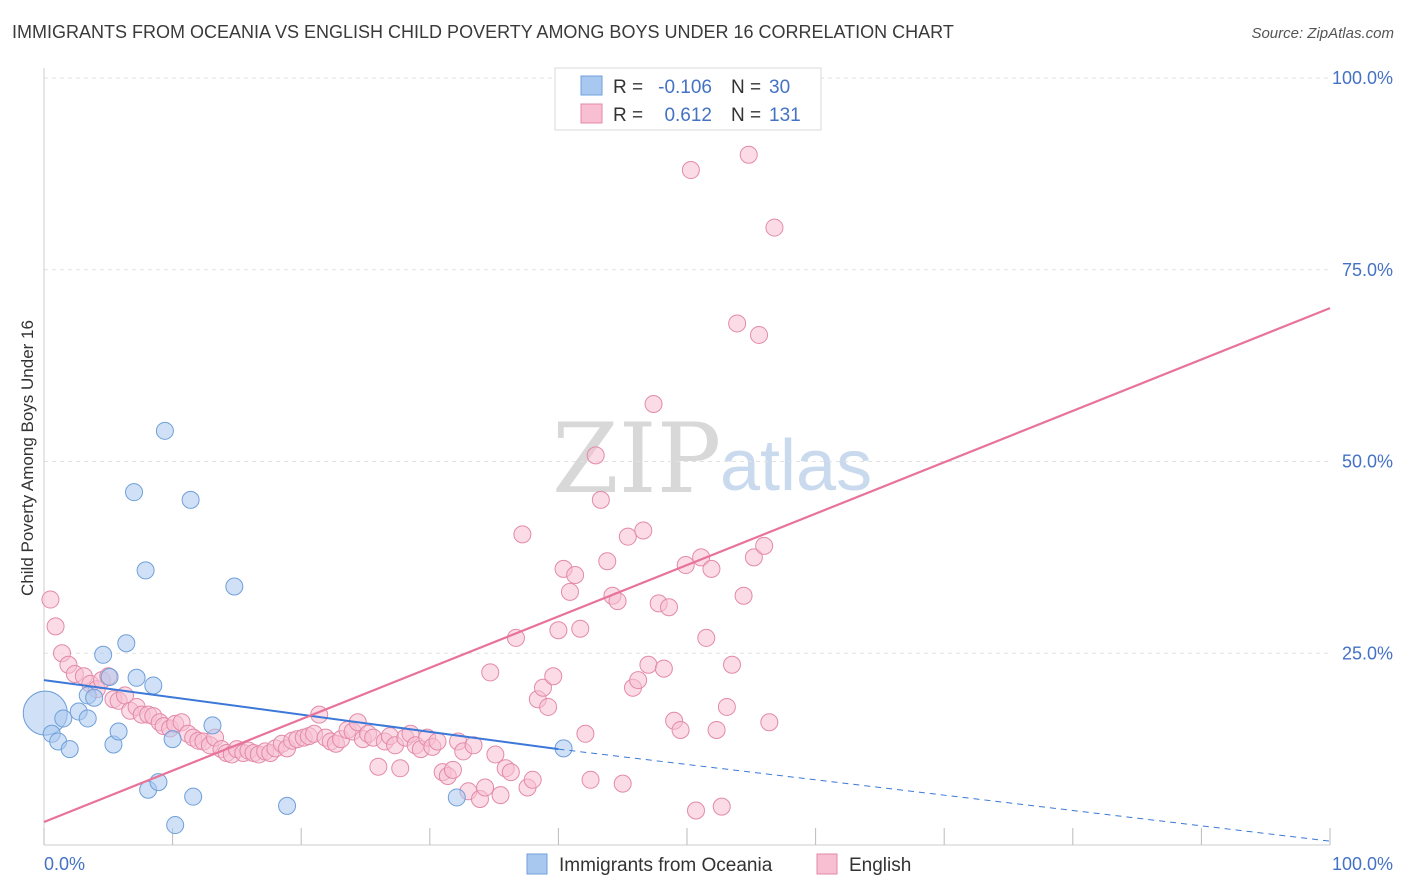 The height and width of the screenshot is (892, 1406). What do you see at coordinates (1362, 864) in the screenshot?
I see `x-tick-label: 100.0%` at bounding box center [1362, 864].